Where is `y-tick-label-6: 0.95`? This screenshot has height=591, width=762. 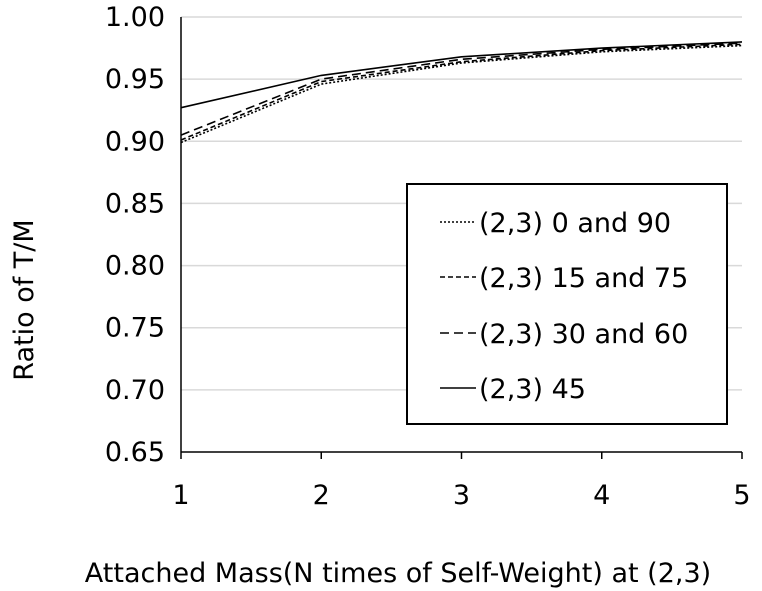
y-tick-label-6: 0.95 is located at coordinates (135, 79).